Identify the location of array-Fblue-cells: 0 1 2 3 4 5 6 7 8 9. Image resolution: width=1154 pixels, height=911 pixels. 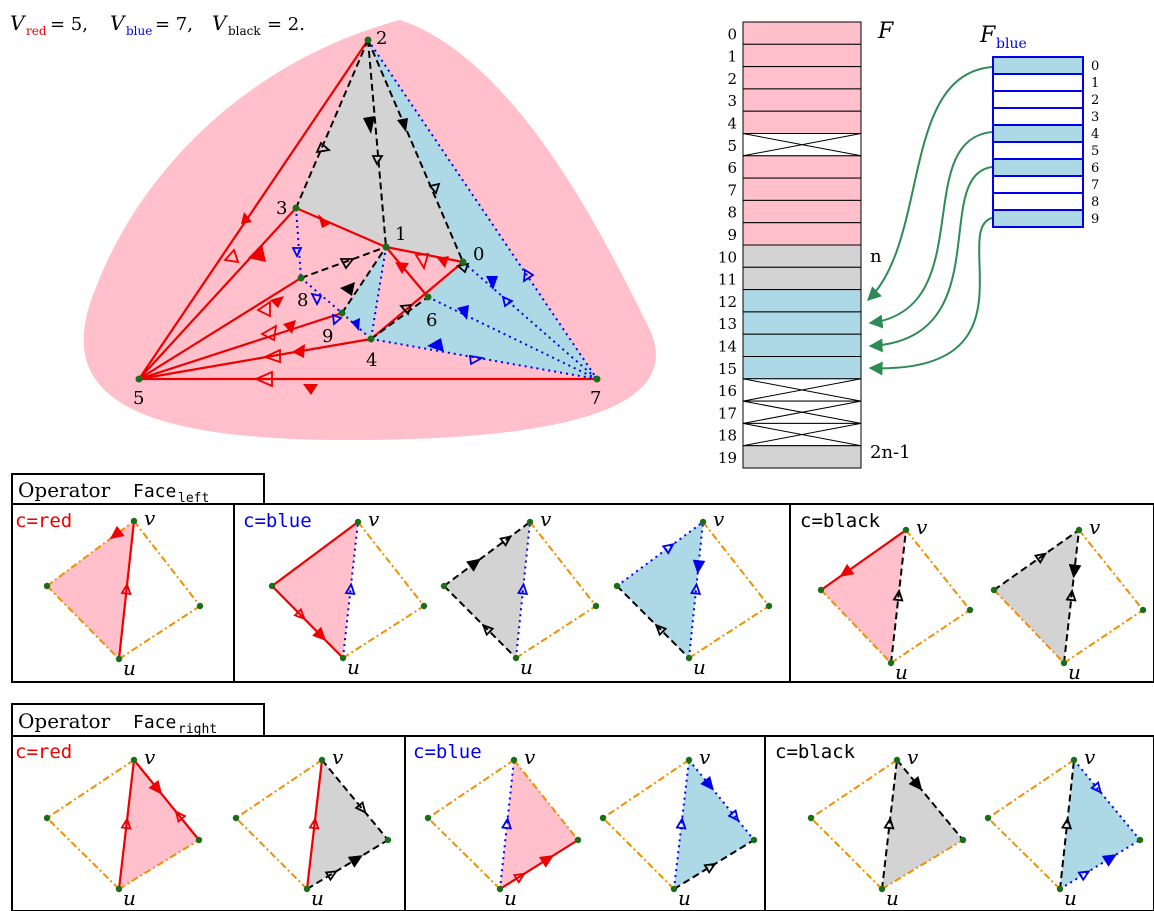
(1045, 142).